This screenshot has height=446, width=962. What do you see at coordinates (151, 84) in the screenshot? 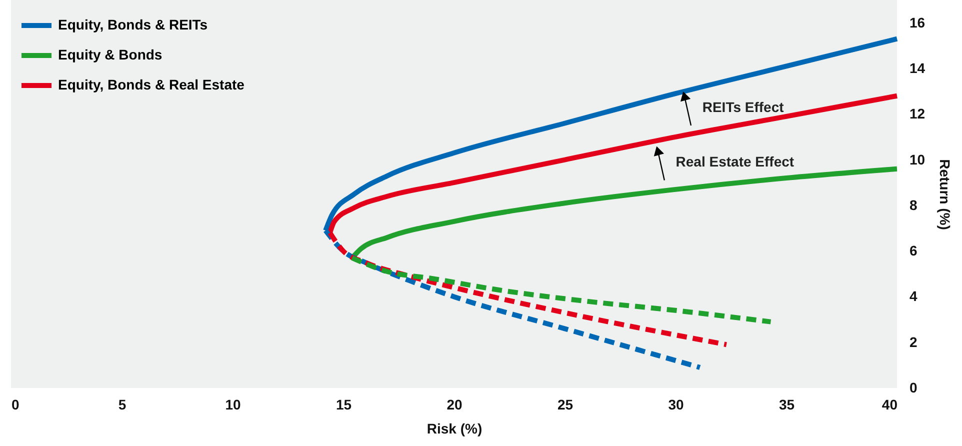
I see `legend-label: Equity, Bonds & Real Estate` at bounding box center [151, 84].